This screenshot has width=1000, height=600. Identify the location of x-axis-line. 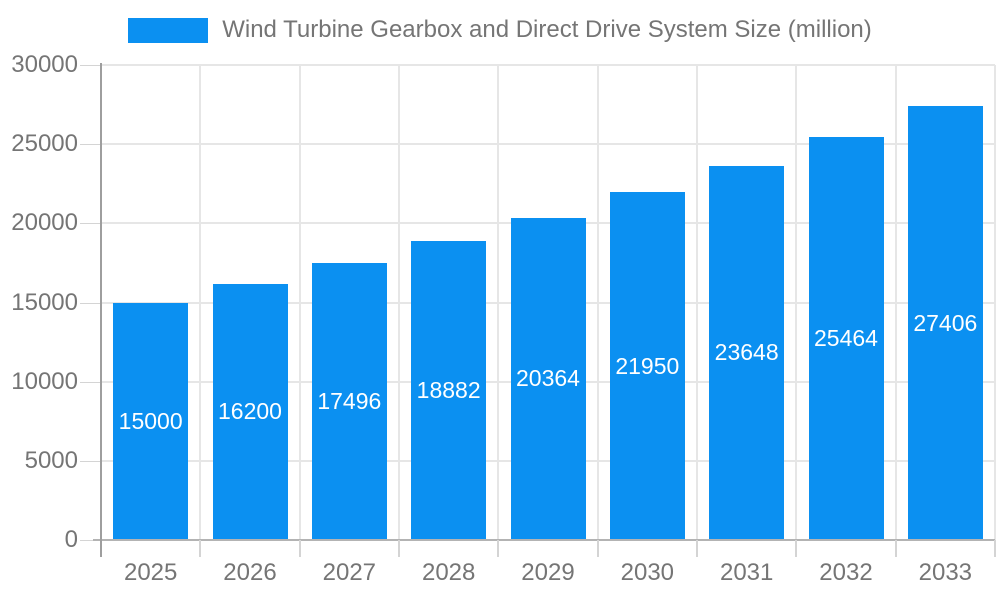
(544, 540).